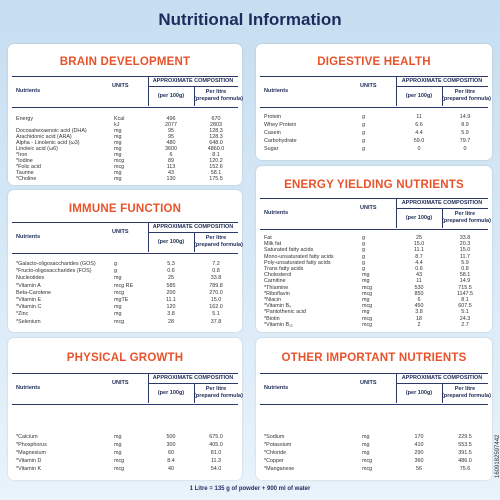 The width and height of the screenshot is (500, 500). Describe the element at coordinates (193, 378) in the screenshot. I see `column-header: APPROXIMATE COMPOSITION` at that location.